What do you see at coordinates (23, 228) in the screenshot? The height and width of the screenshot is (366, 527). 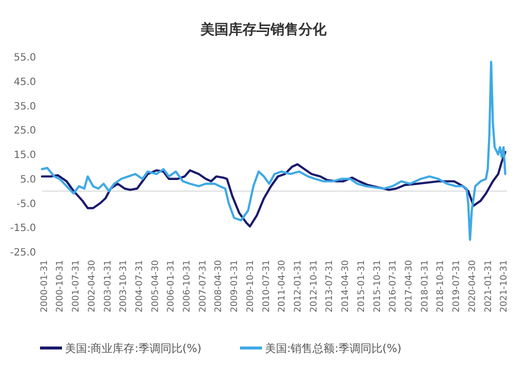 I see `y-tick-label: -15.0` at bounding box center [23, 228].